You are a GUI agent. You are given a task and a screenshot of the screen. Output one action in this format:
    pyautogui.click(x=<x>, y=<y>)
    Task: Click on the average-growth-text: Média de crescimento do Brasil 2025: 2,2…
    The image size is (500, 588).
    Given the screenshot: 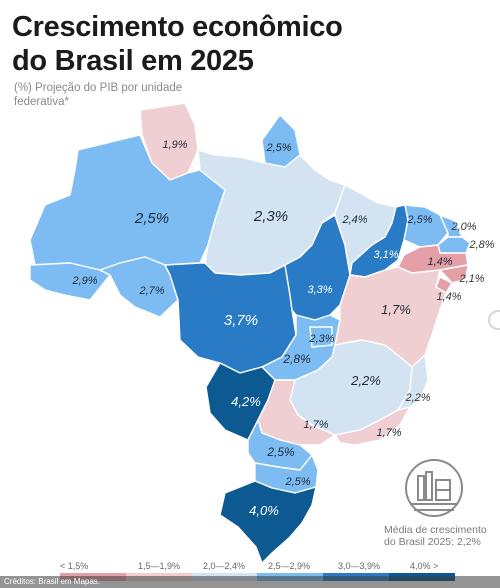 What is the action you would take?
    pyautogui.click(x=435, y=536)
    